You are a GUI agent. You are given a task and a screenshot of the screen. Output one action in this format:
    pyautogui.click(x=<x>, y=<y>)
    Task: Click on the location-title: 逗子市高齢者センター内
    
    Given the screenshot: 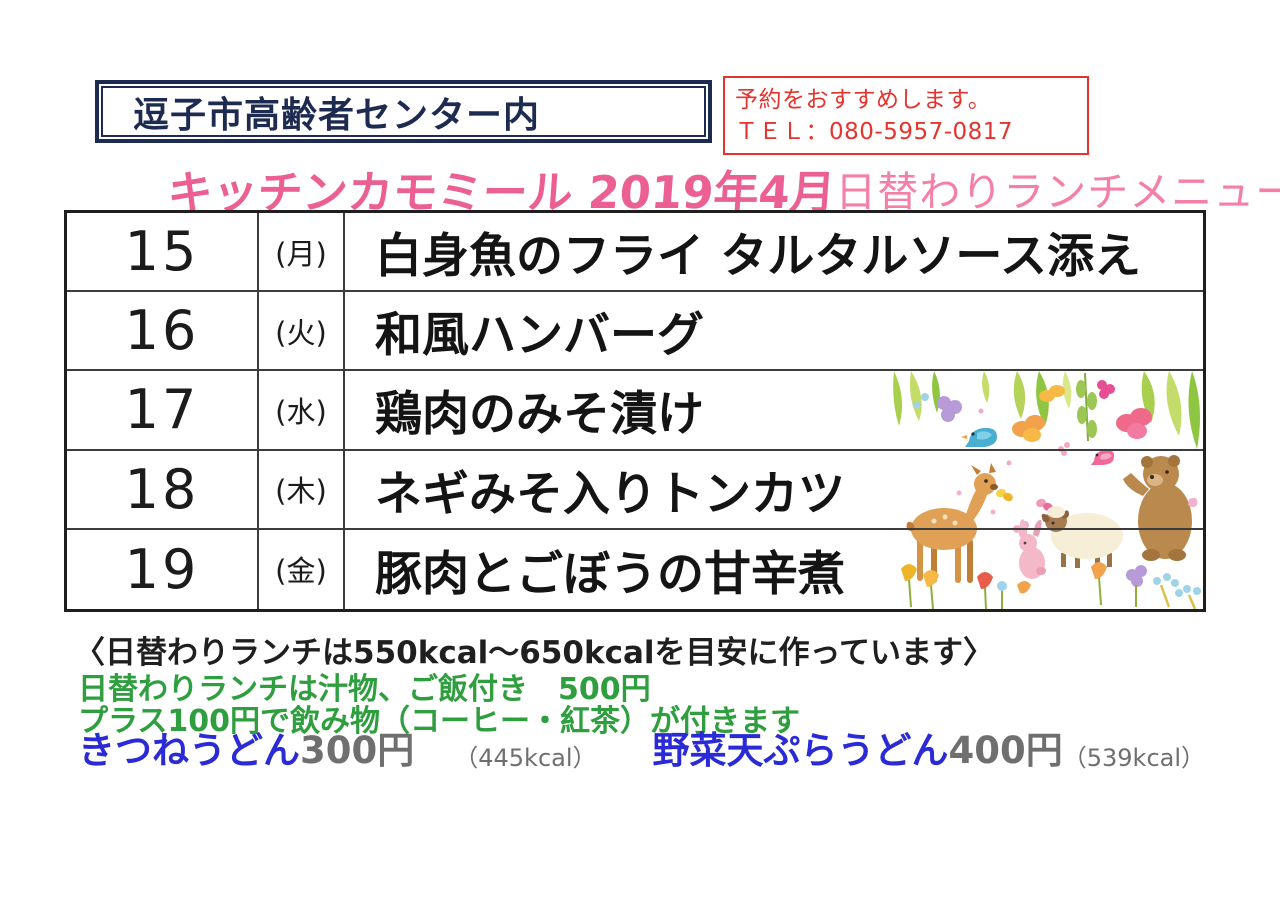 What is the action you would take?
    pyautogui.click(x=337, y=115)
    